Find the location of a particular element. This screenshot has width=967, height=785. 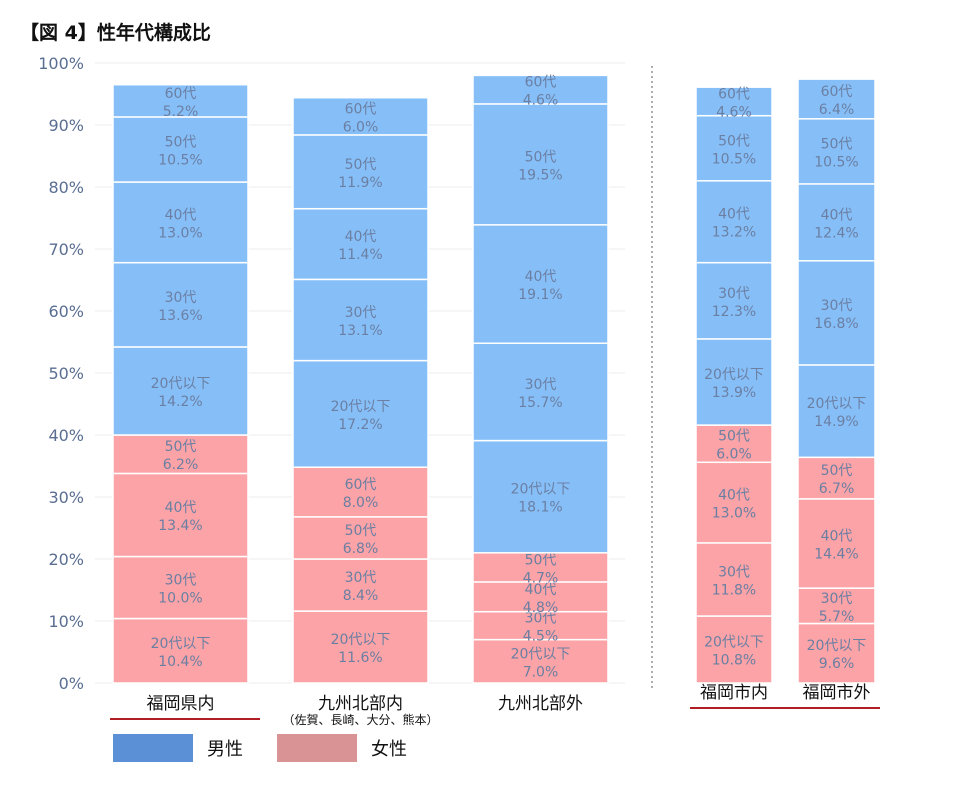

segment-value-label: 5.7% is located at coordinates (837, 617).